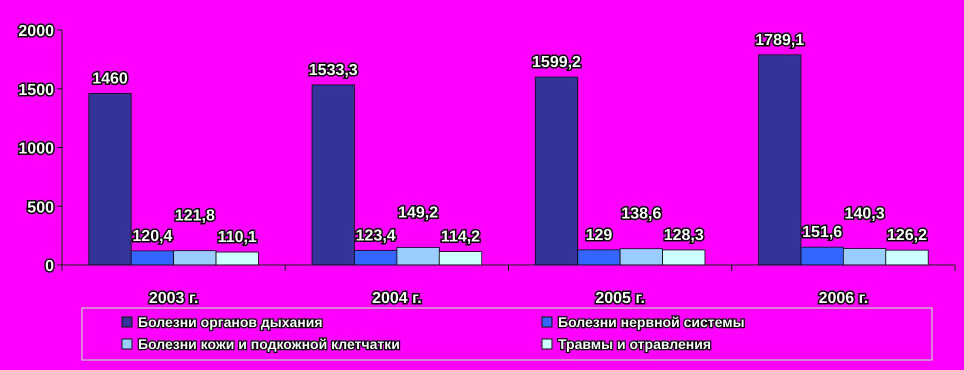 Image resolution: width=964 pixels, height=370 pixels. I want to click on legend-label: Болезни кожи и подкожной клетчатки, so click(269, 344).